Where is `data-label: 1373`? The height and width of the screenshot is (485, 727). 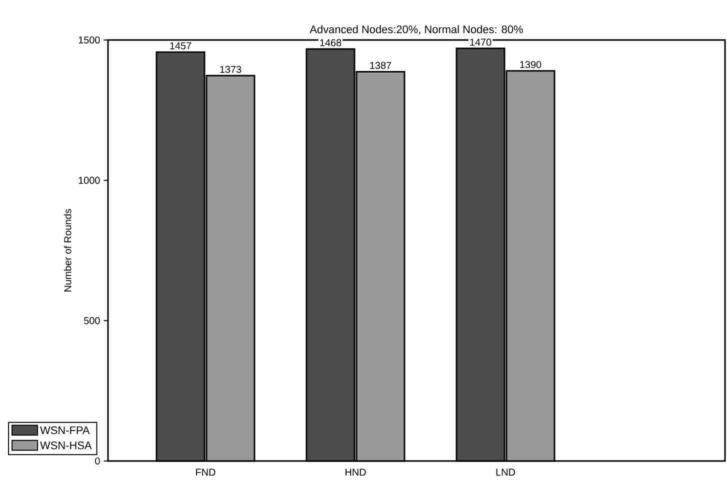
data-label: 1373 is located at coordinates (231, 69).